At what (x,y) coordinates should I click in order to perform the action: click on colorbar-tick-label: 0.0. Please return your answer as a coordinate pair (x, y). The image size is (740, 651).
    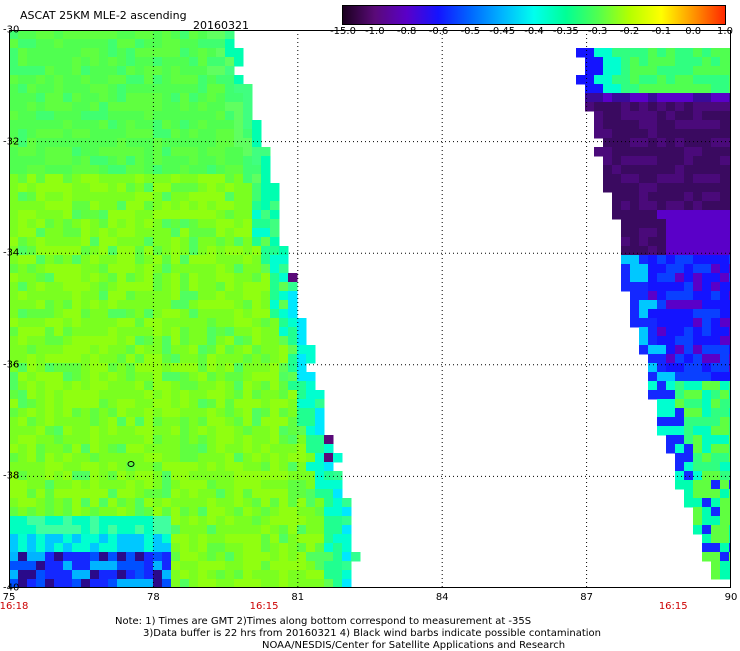
    Looking at the image, I should click on (693, 31).